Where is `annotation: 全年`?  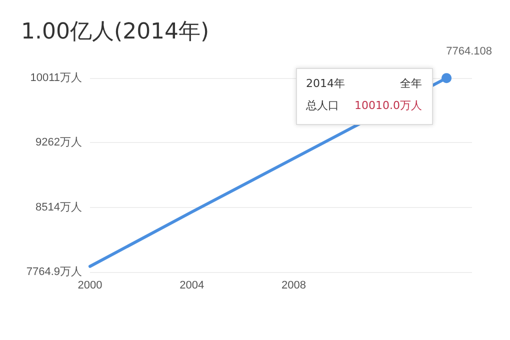 annotation: 全年 is located at coordinates (411, 83).